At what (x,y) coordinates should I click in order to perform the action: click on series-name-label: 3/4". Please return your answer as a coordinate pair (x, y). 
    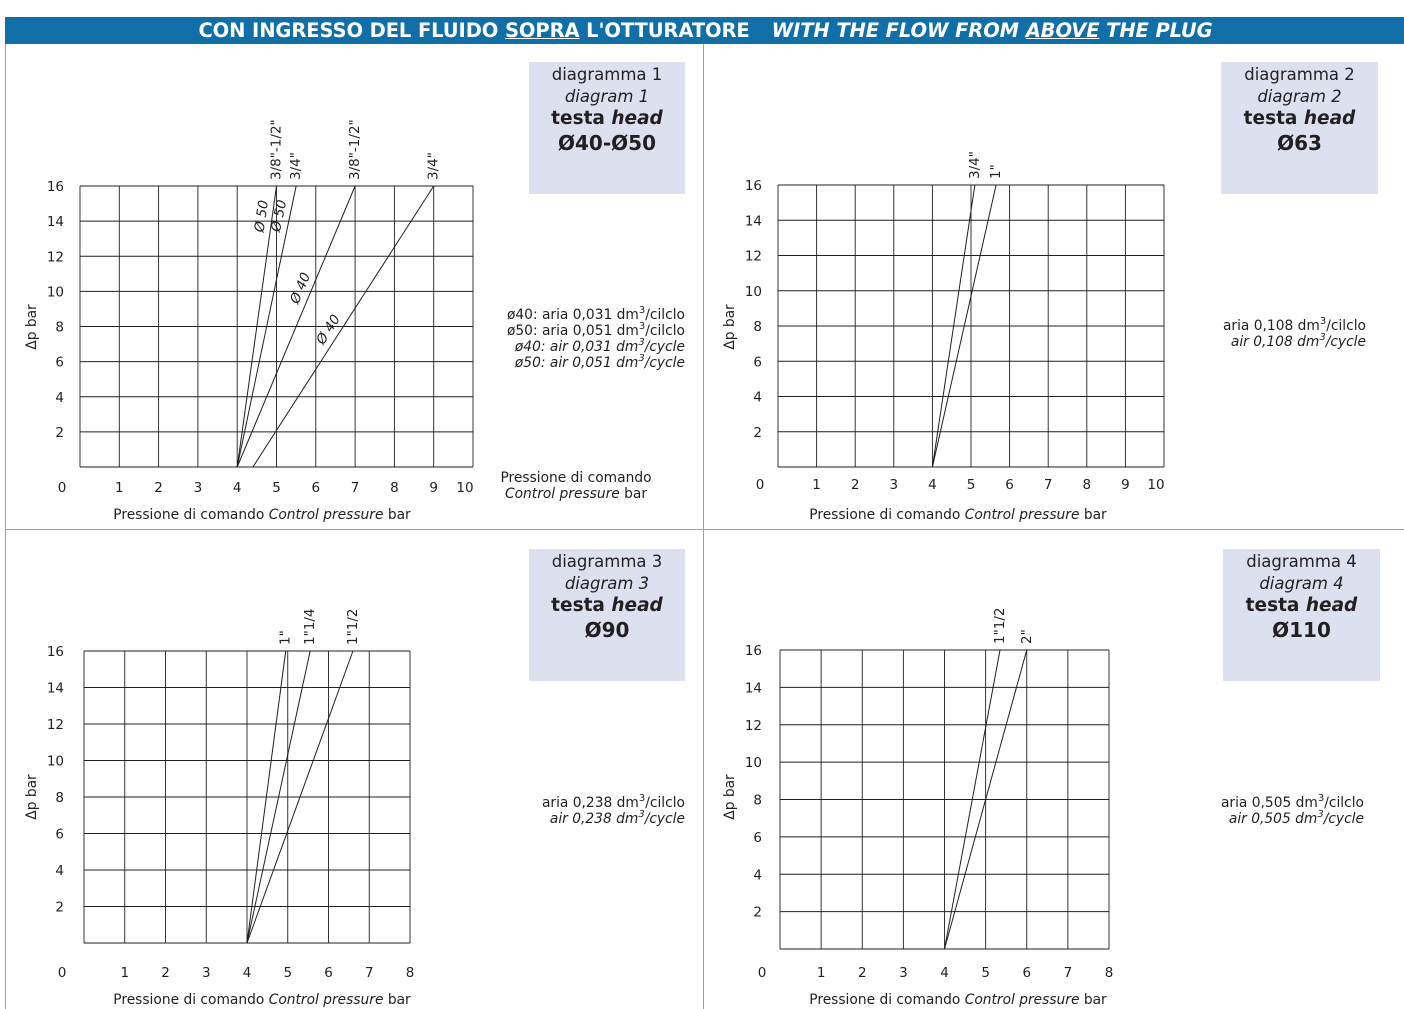
    Looking at the image, I should click on (975, 165).